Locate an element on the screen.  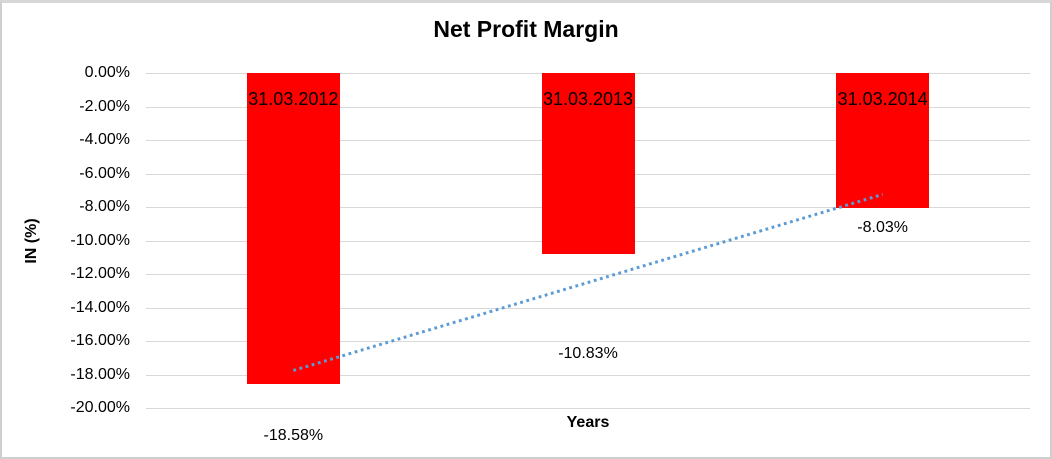
y-axis-tick-label: -10.00% is located at coordinates (100, 240).